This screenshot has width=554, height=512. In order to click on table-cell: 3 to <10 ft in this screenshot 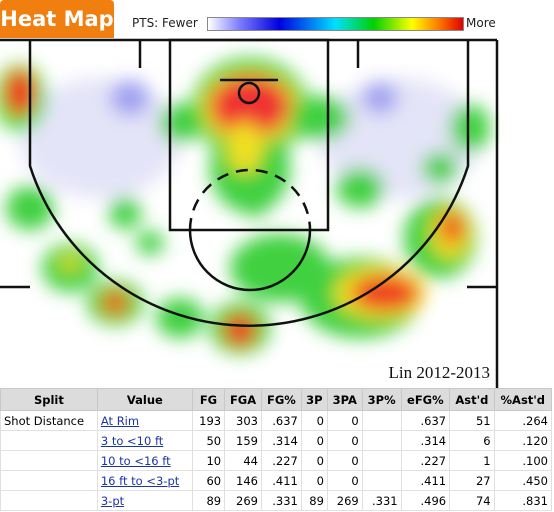, I will do `click(144, 440)`.